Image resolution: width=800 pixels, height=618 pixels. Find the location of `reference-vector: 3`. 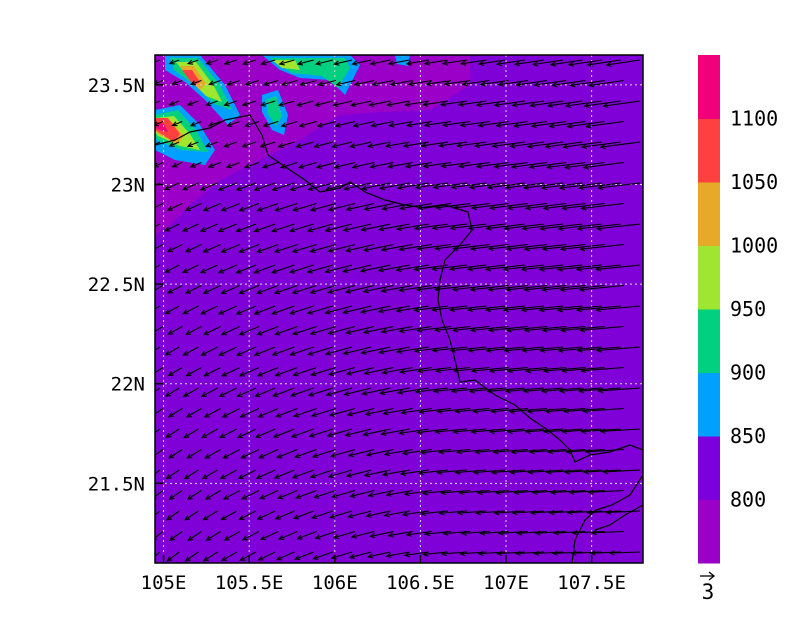

reference-vector: 3 is located at coordinates (708, 587).